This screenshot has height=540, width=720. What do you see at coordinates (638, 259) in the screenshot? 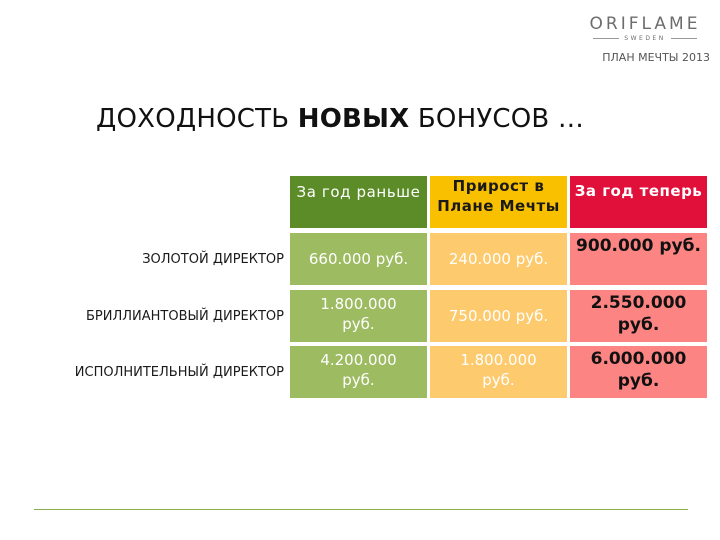
I see `cell-now-gold: 900.000 руб.` at bounding box center [638, 259].